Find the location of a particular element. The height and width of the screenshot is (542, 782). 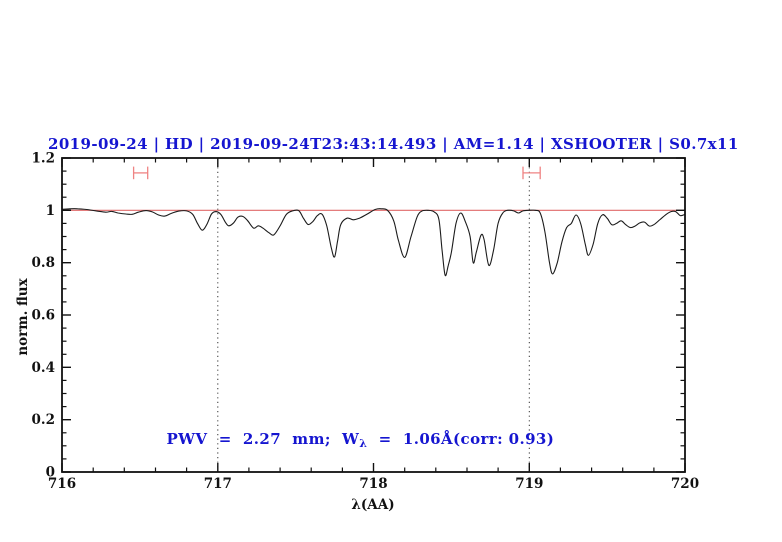

y-tick-label: 1 is located at coordinates (50, 211).